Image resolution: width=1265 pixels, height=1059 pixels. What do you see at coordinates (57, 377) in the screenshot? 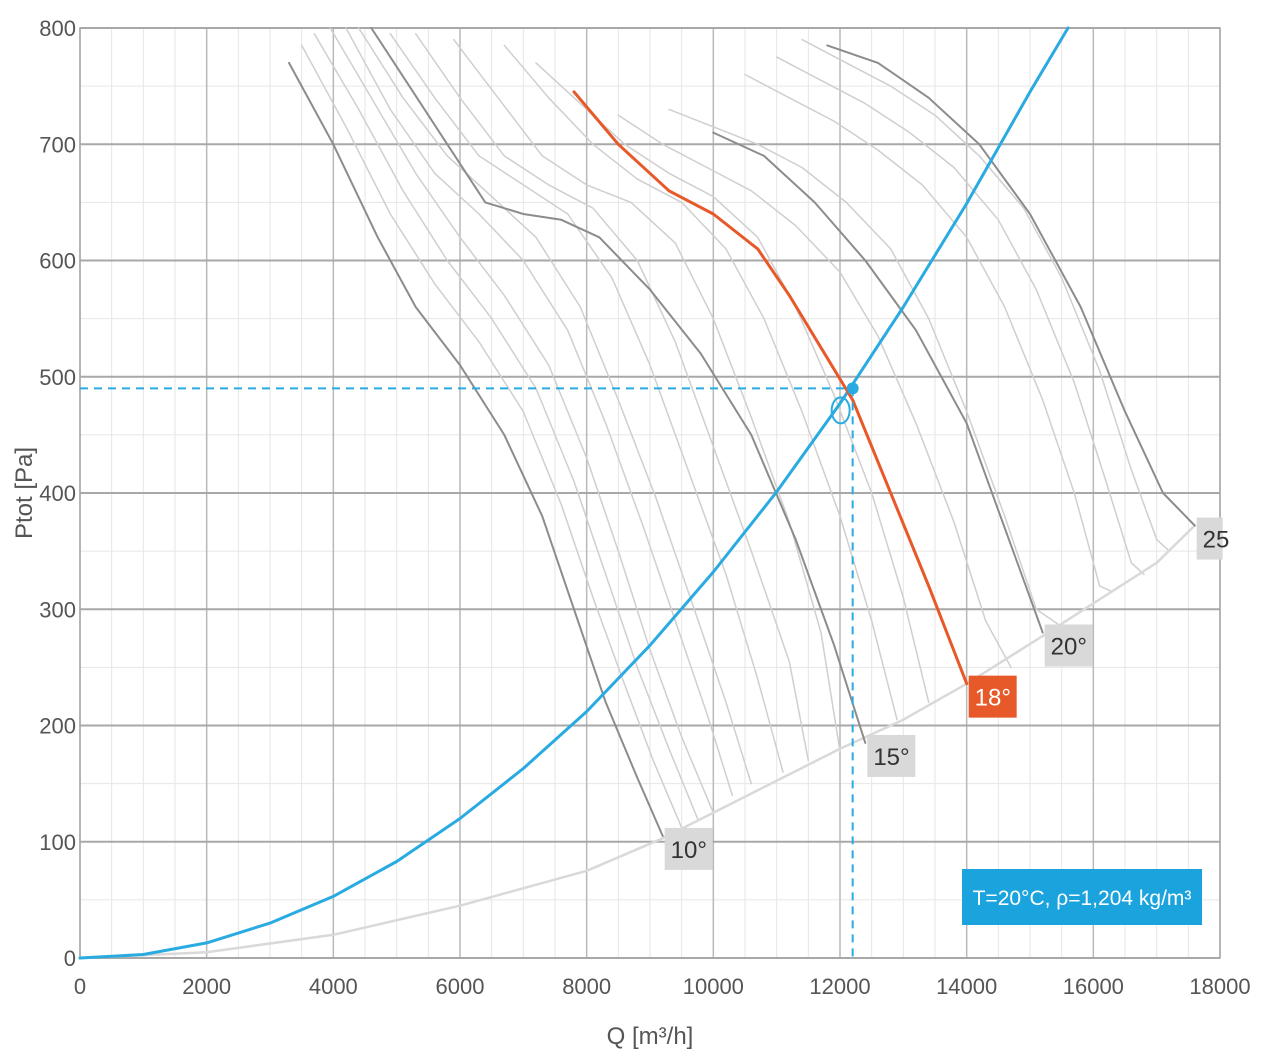
I see `y-tick-label: 500` at bounding box center [57, 377].